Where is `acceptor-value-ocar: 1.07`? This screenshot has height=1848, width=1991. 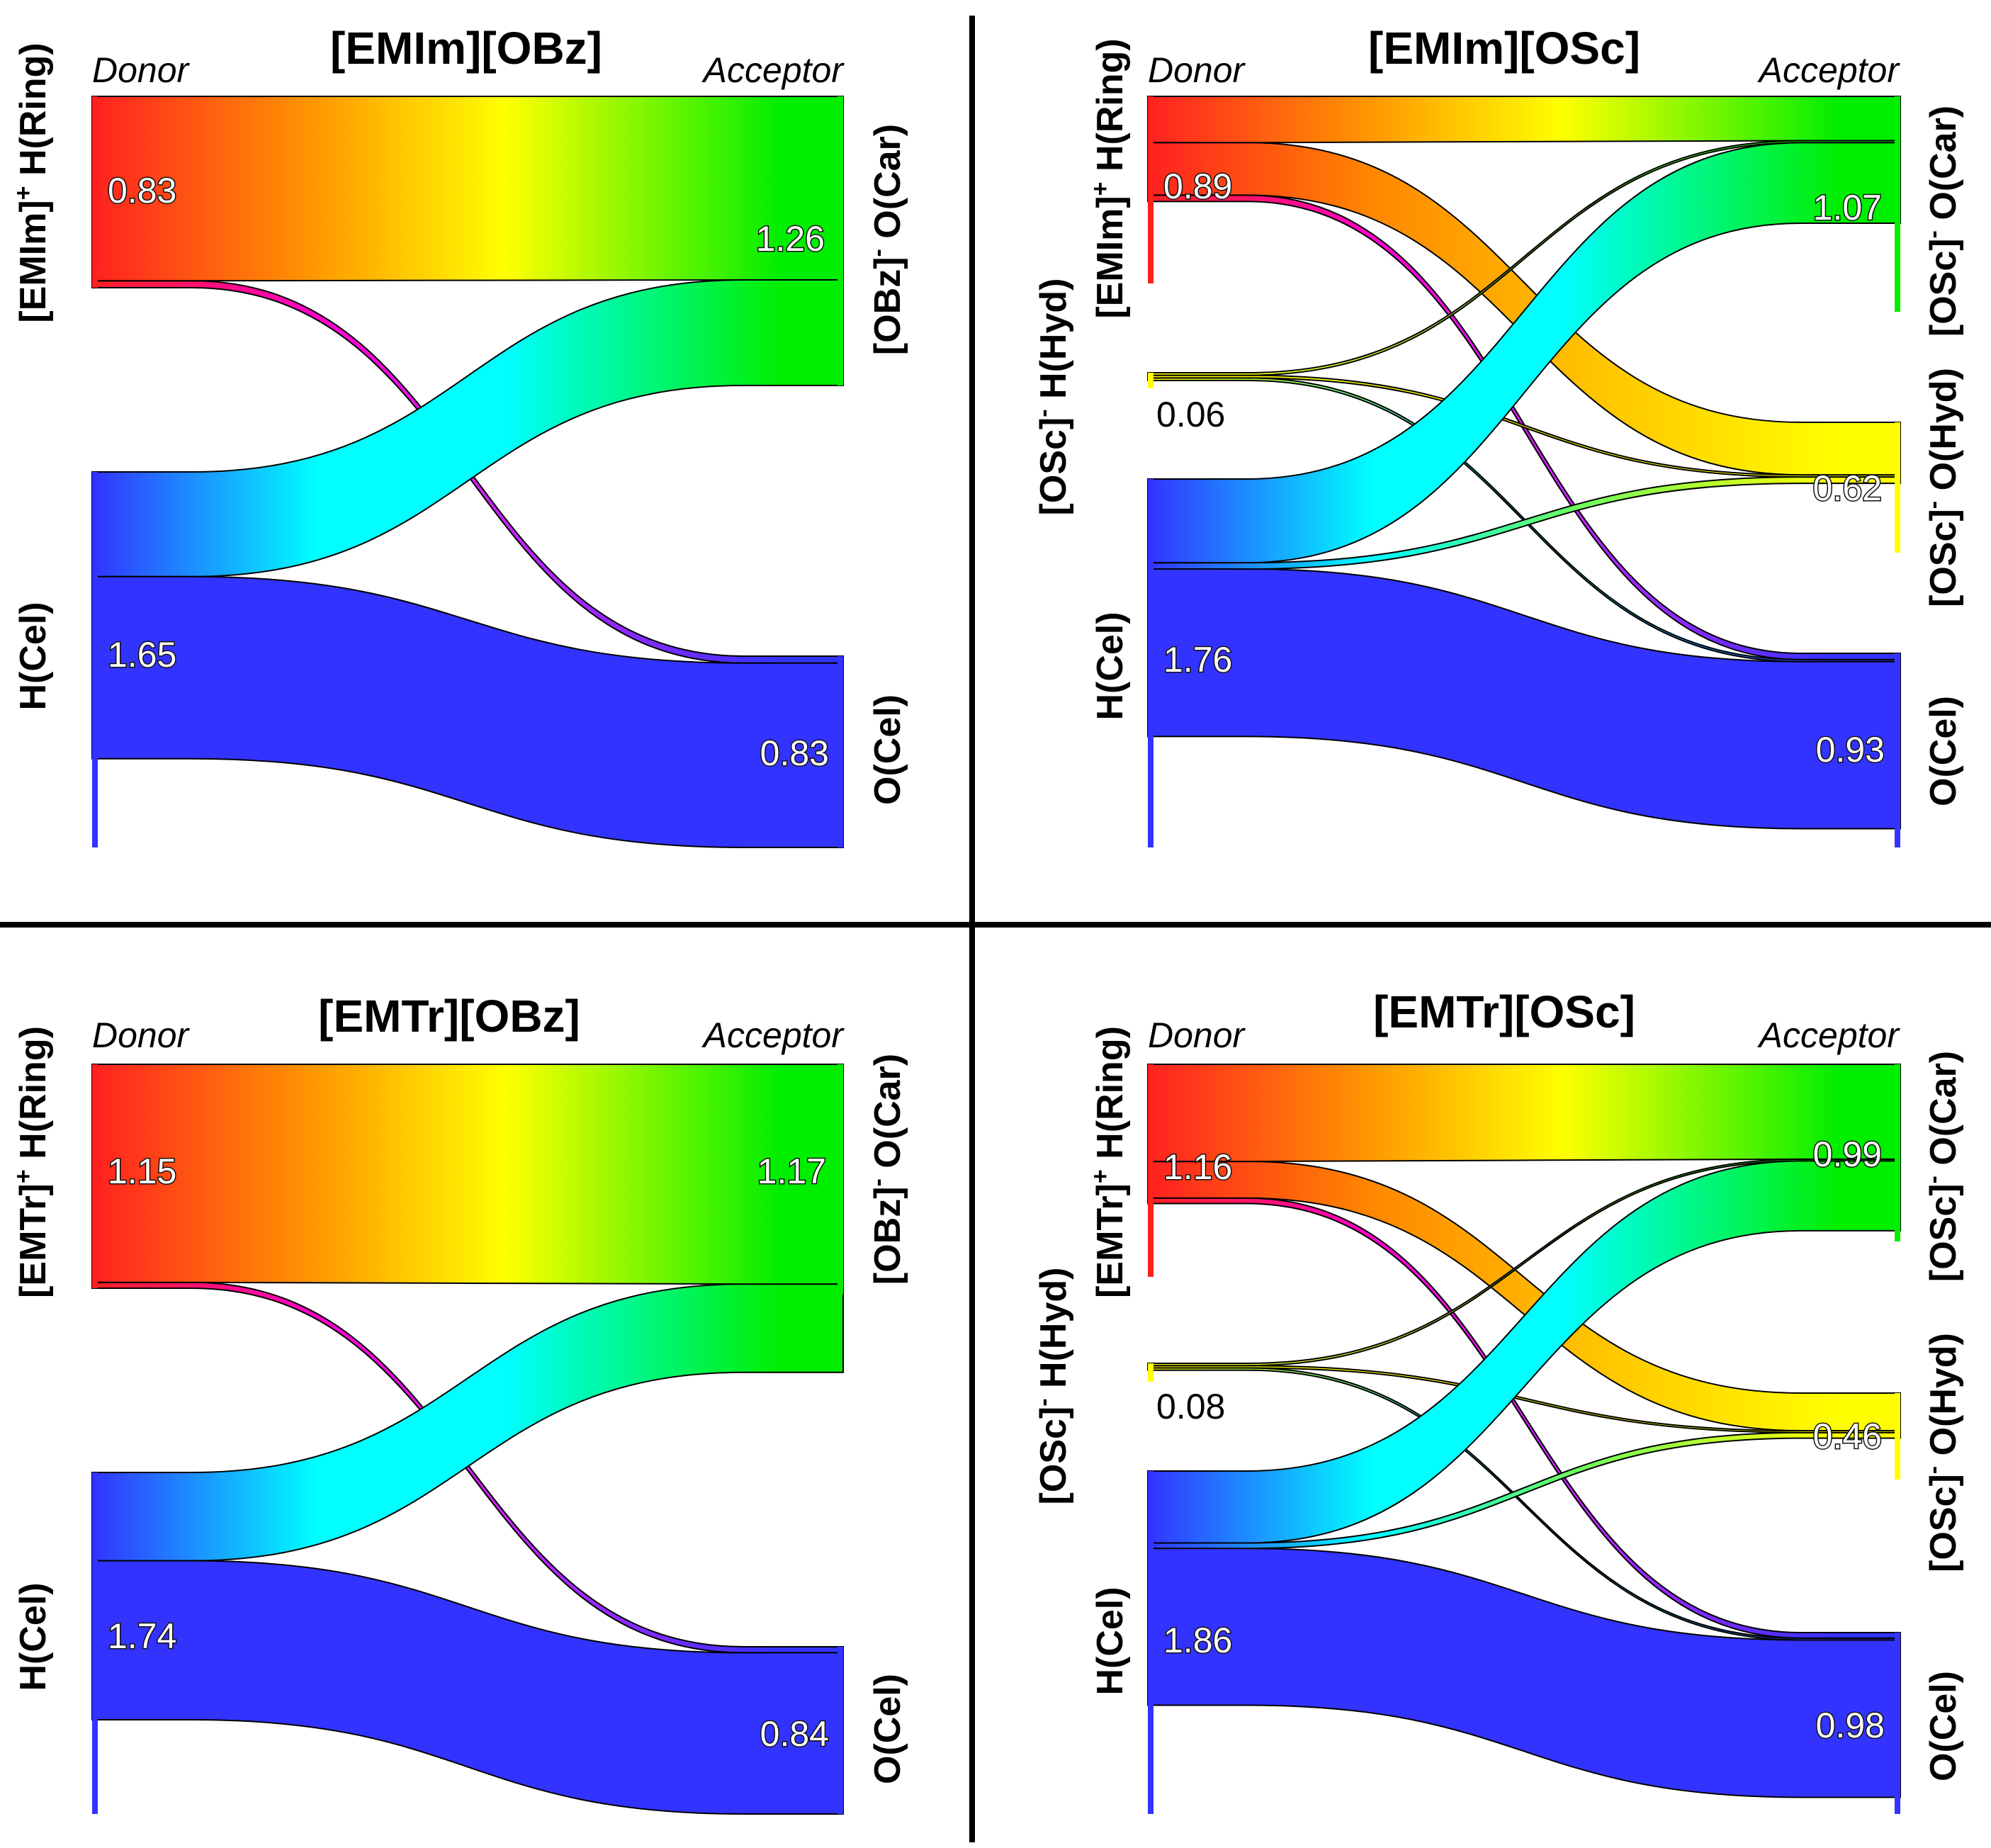 acceptor-value-ocar: 1.07 is located at coordinates (1847, 207).